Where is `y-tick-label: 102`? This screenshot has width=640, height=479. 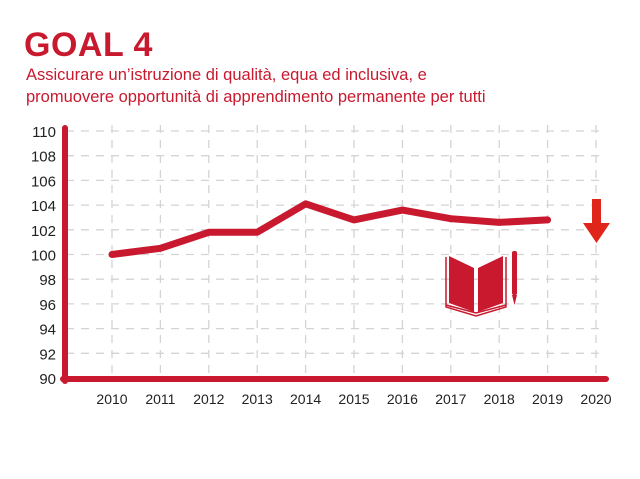 y-tick-label: 102 is located at coordinates (43, 231).